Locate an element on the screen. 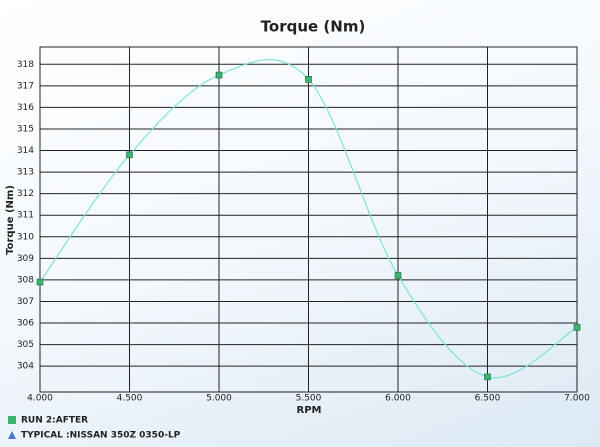  x-tick-label: 6.500 is located at coordinates (488, 399).